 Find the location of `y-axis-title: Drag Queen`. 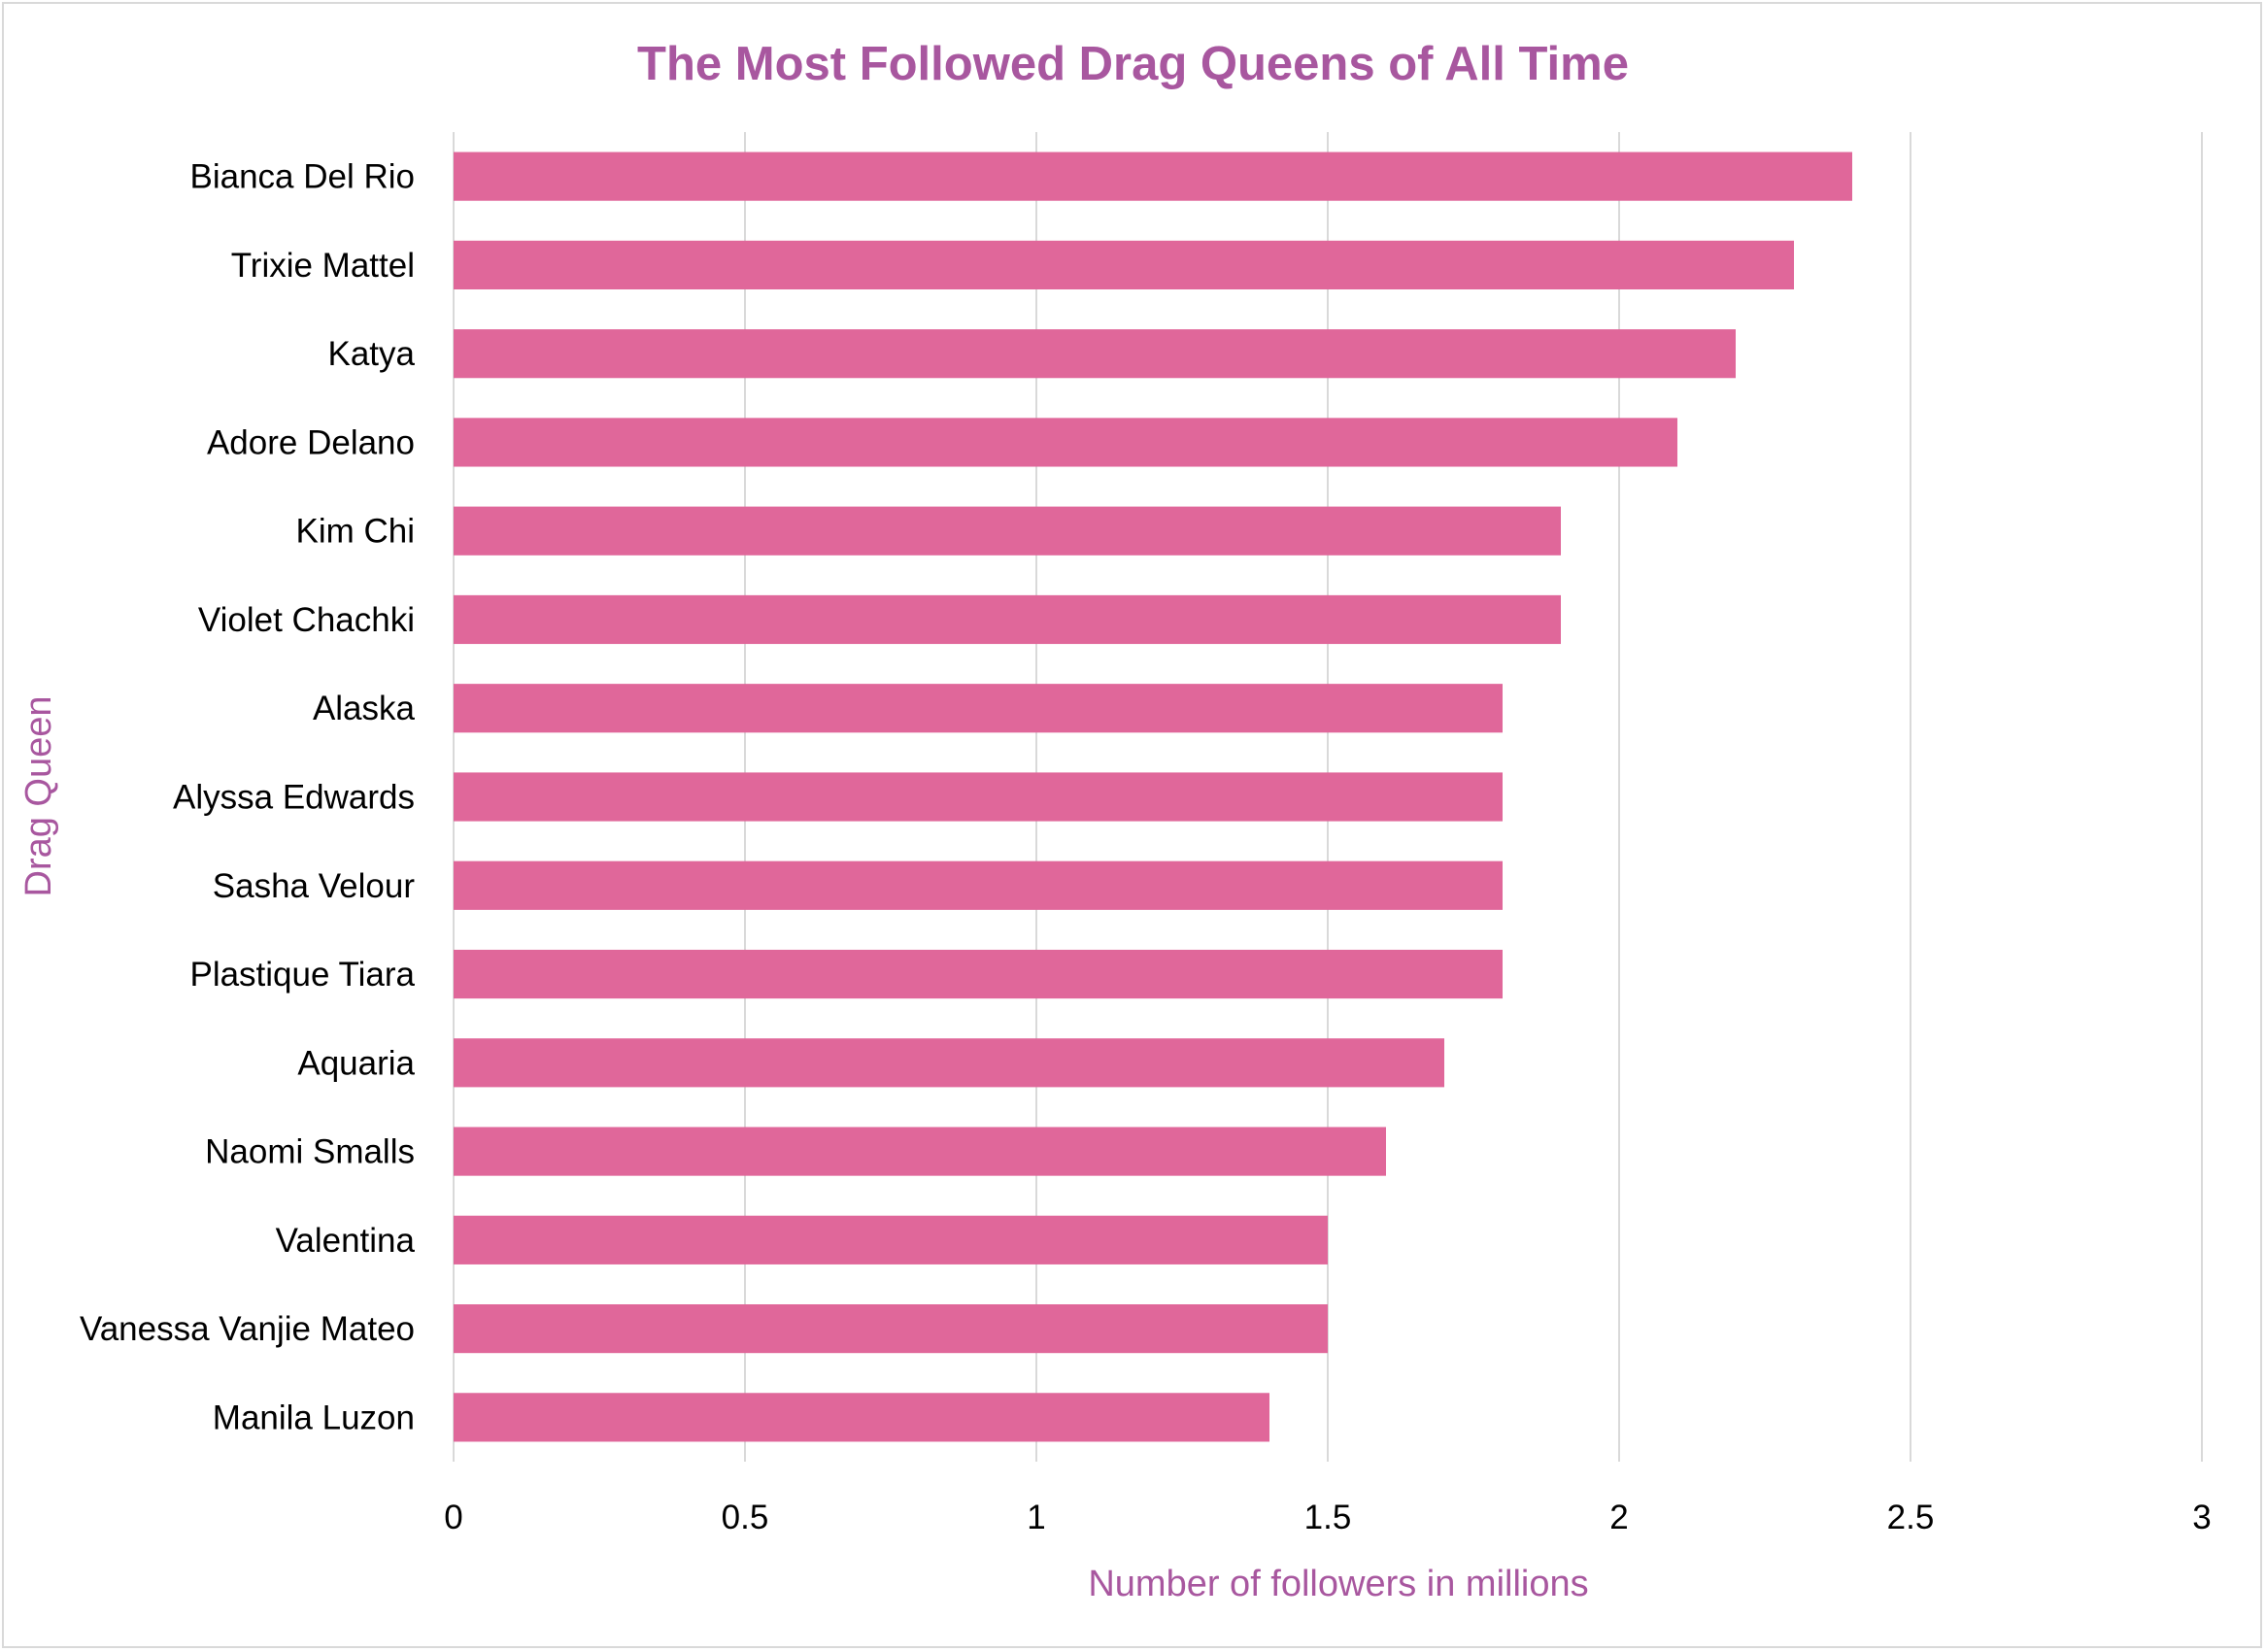

y-axis-title: Drag Queen is located at coordinates (38, 795).